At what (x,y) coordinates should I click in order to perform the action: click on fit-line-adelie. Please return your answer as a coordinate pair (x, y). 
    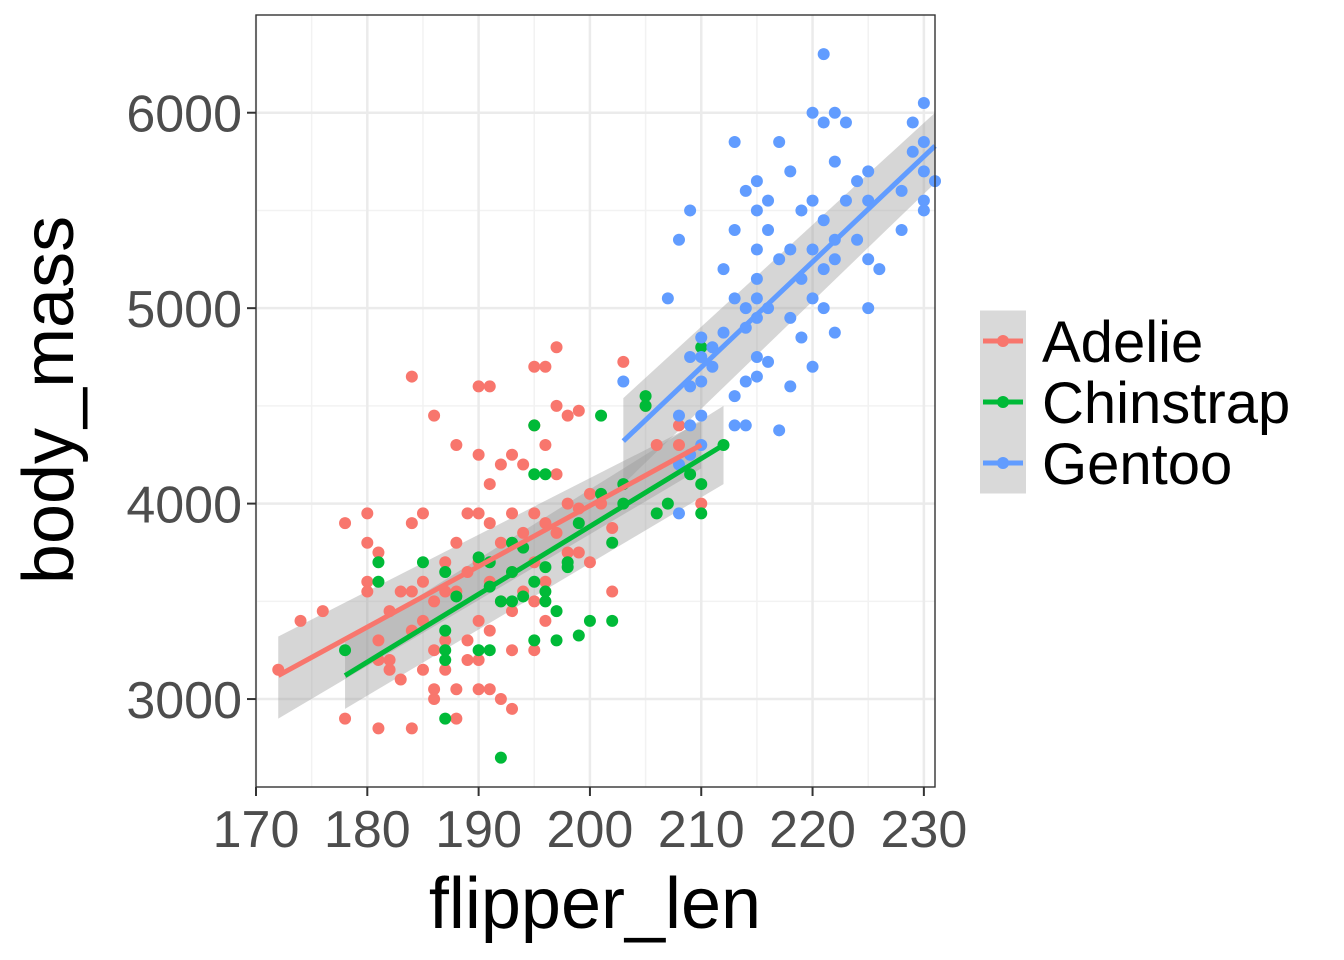
    Looking at the image, I should click on (490, 560).